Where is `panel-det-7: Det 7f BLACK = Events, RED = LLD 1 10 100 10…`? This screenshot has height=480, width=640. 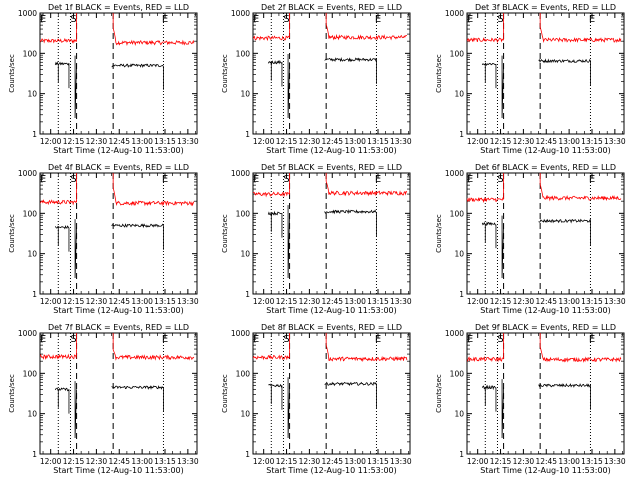
panel-det-7: Det 7f BLACK = Events, RED = LLD 1 10 100 10… is located at coordinates (103, 399).